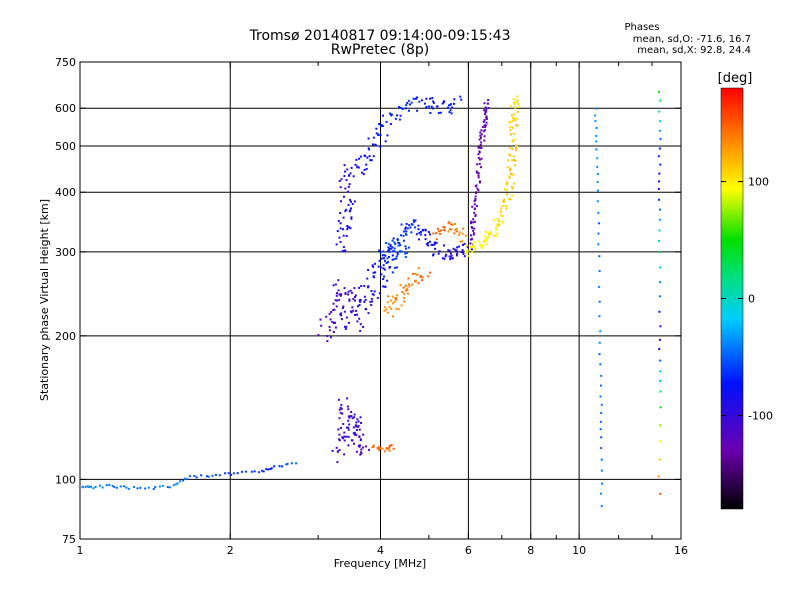 The width and height of the screenshot is (800, 600). I want to click on x-tick-label: 8, so click(530, 550).